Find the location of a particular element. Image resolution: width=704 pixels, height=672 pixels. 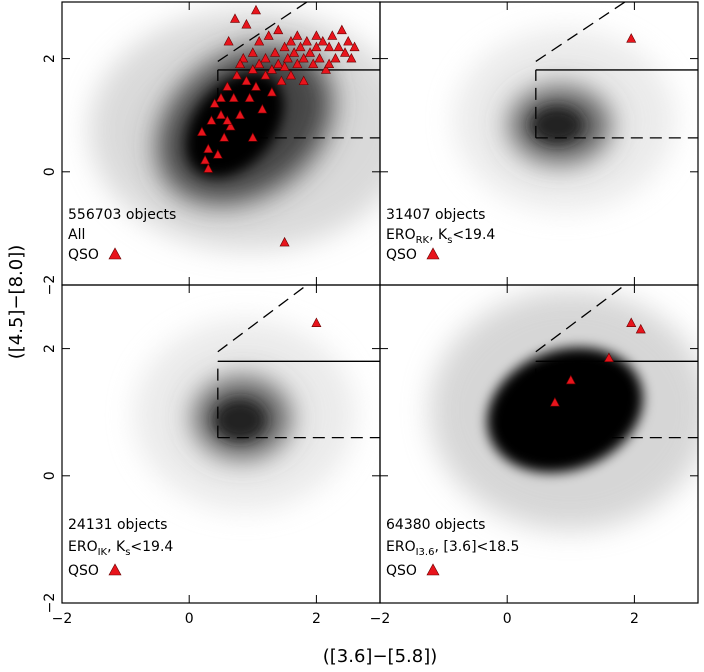

selection-label-part: I3.6 is located at coordinates (425, 552).